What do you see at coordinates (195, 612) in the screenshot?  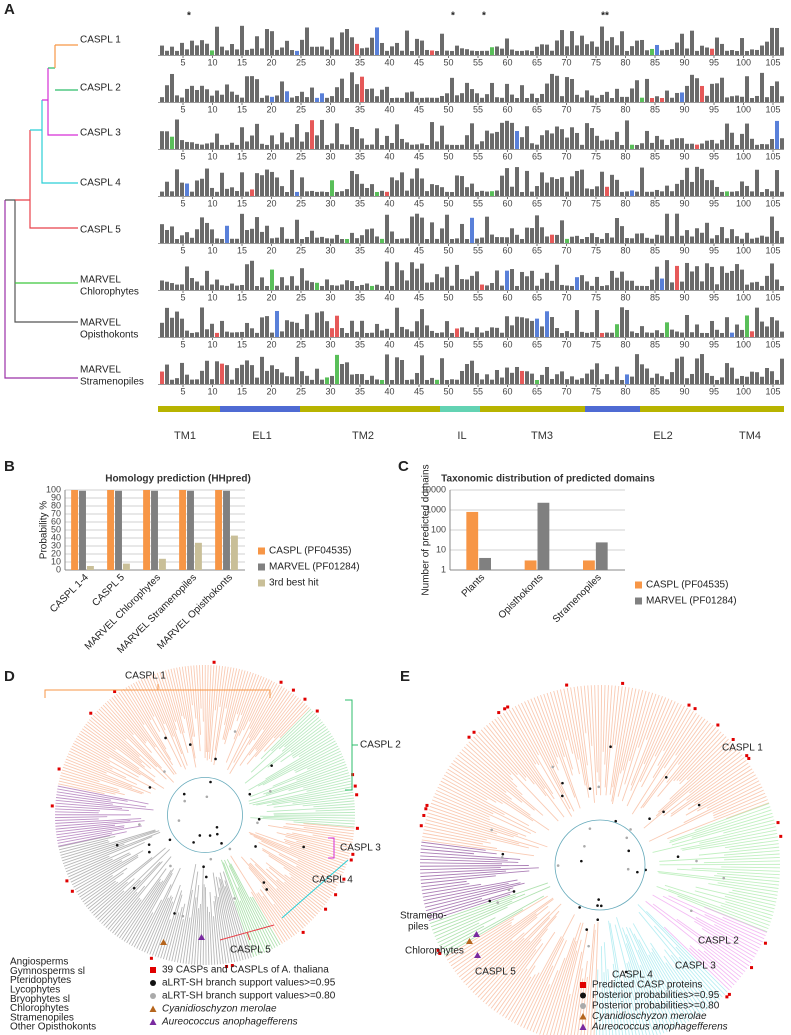 I see `x-tick-label: MARVEL Opisthokonts` at bounding box center [195, 612].